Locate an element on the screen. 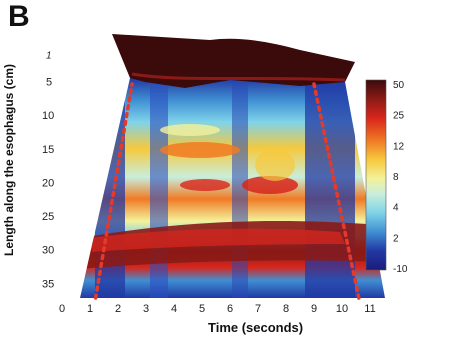  marker-line-left is located at coordinates (113, 191).